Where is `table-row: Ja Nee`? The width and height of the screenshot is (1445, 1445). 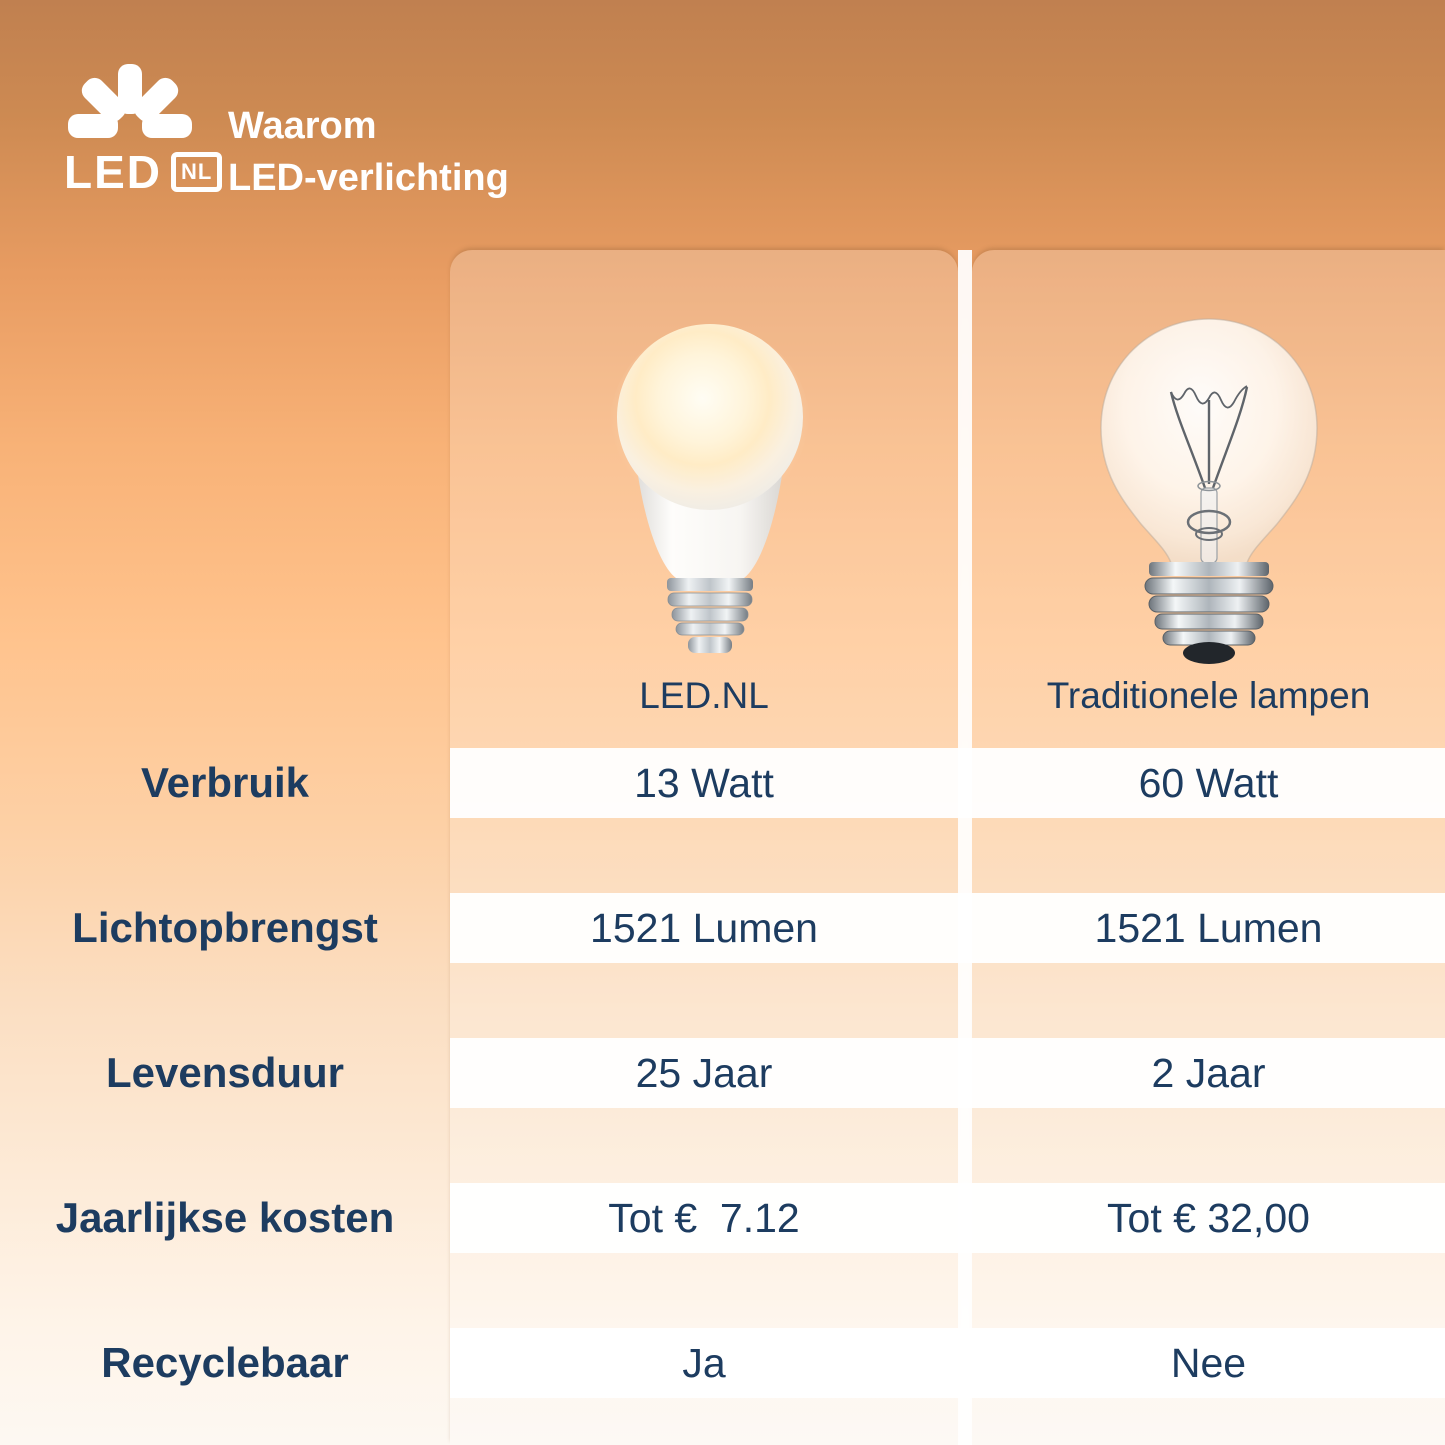 table-row: Ja Nee is located at coordinates (947, 1363).